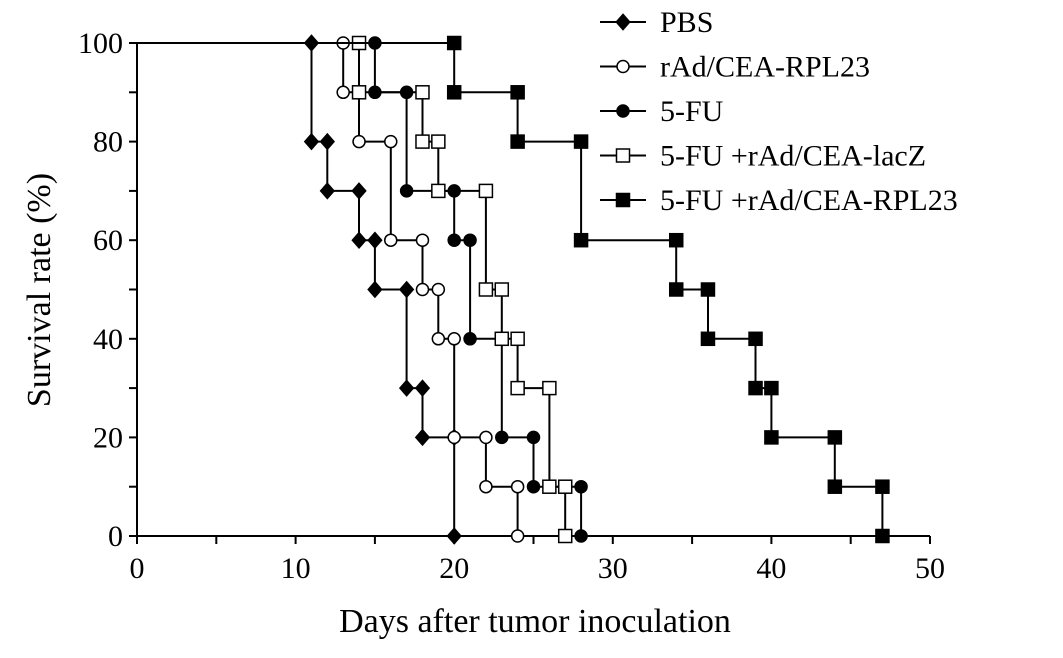  What do you see at coordinates (454, 568) in the screenshot?
I see `x-tick-label: 20` at bounding box center [454, 568].